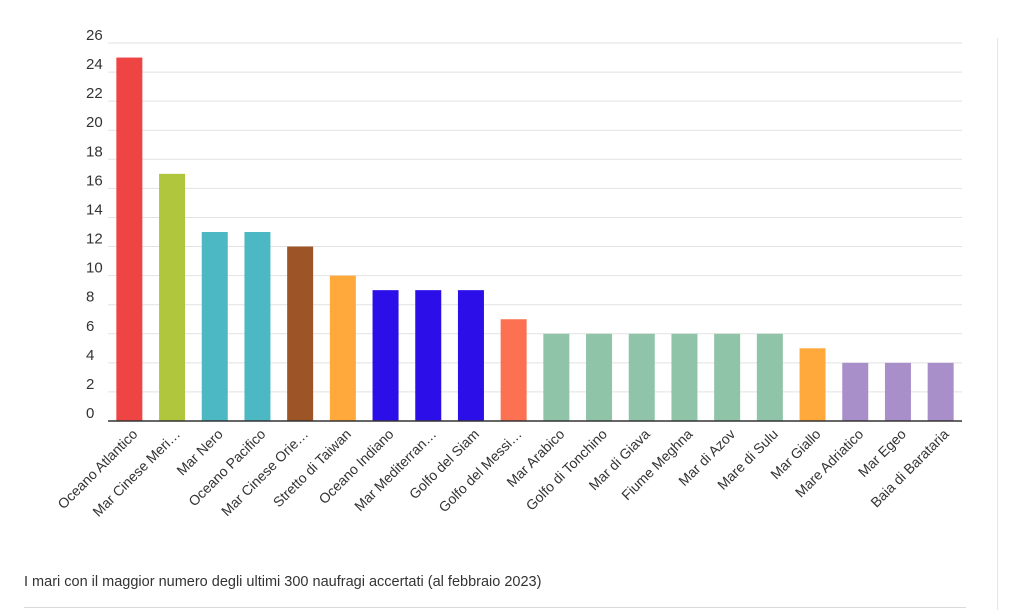  What do you see at coordinates (997, 324) in the screenshot?
I see `divider` at bounding box center [997, 324].